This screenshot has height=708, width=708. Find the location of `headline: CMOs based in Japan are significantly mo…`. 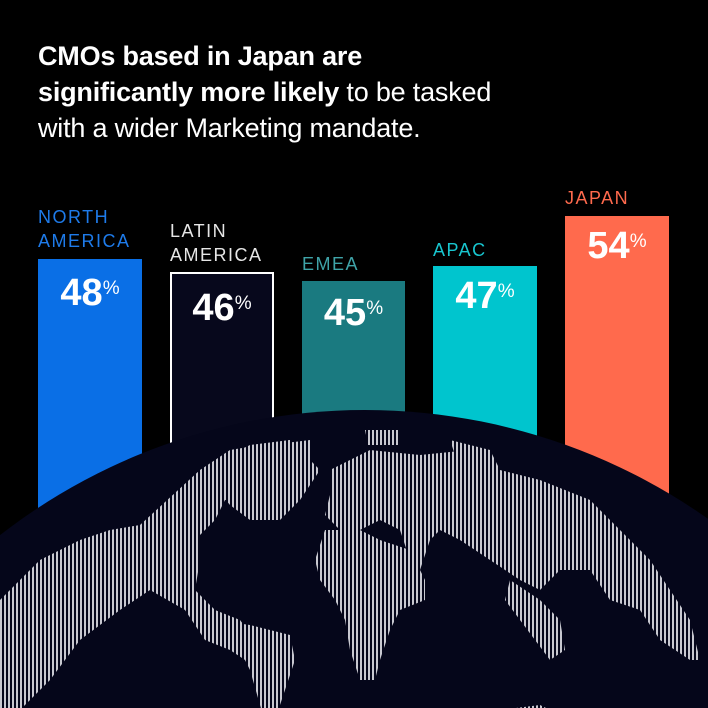

headline: CMOs based in Japan are significantly mo… is located at coordinates (358, 92).